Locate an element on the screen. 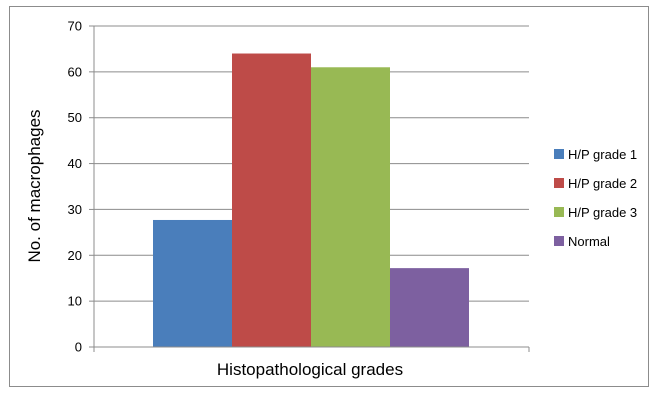  y-tick-label: 70 is located at coordinates (75, 26).